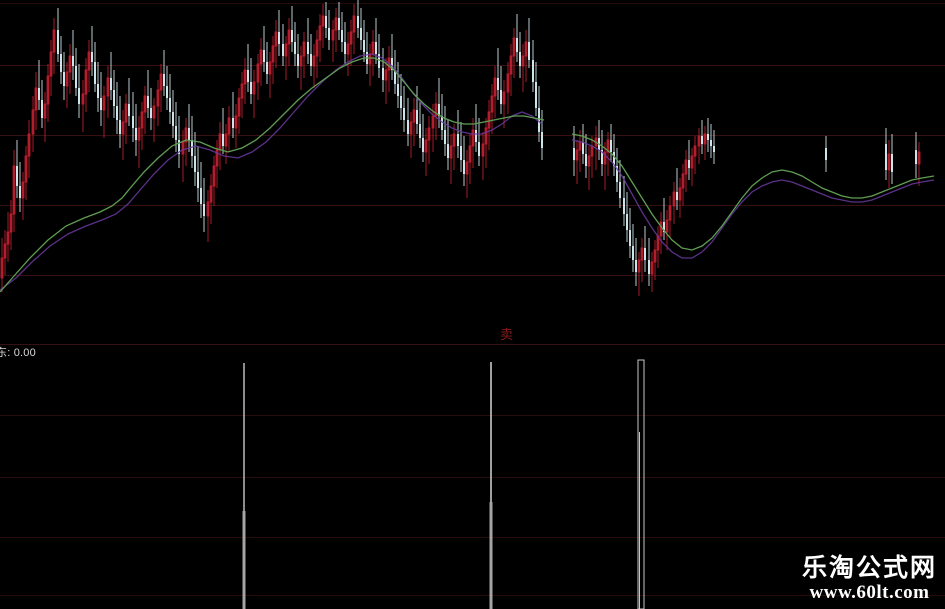  Describe the element at coordinates (869, 592) in the screenshot. I see `watermark-url: www.60lt.com` at that location.